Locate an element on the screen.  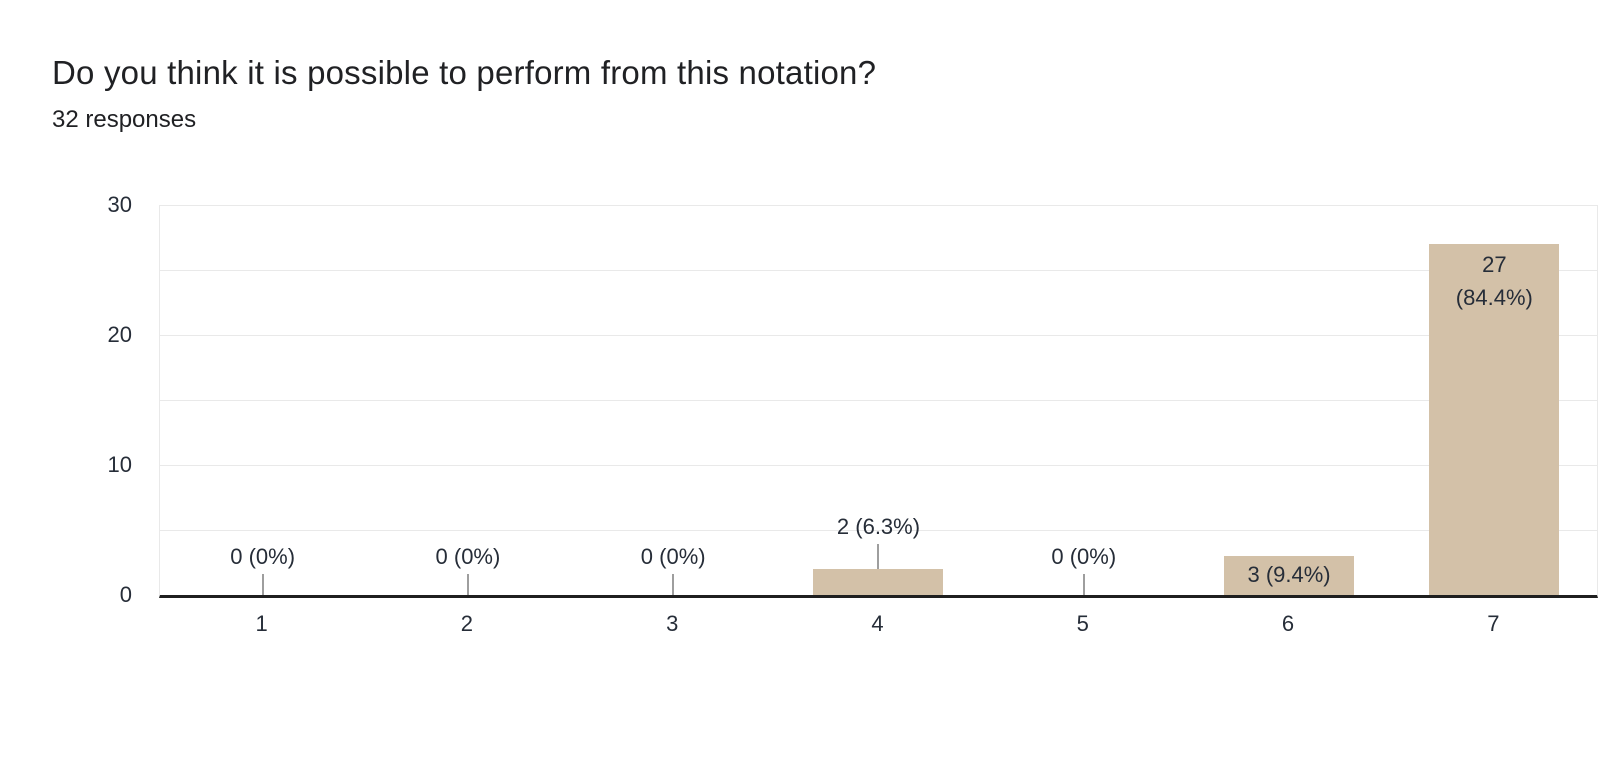
bar-value-label: 27 (84.4%) is located at coordinates (1494, 281).